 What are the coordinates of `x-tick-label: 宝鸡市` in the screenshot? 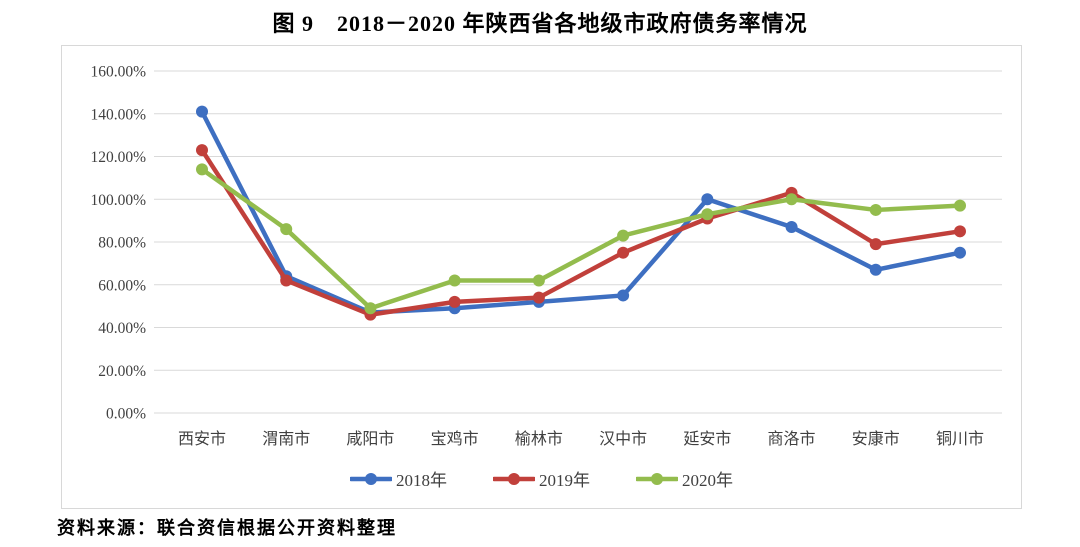 It's located at (455, 439).